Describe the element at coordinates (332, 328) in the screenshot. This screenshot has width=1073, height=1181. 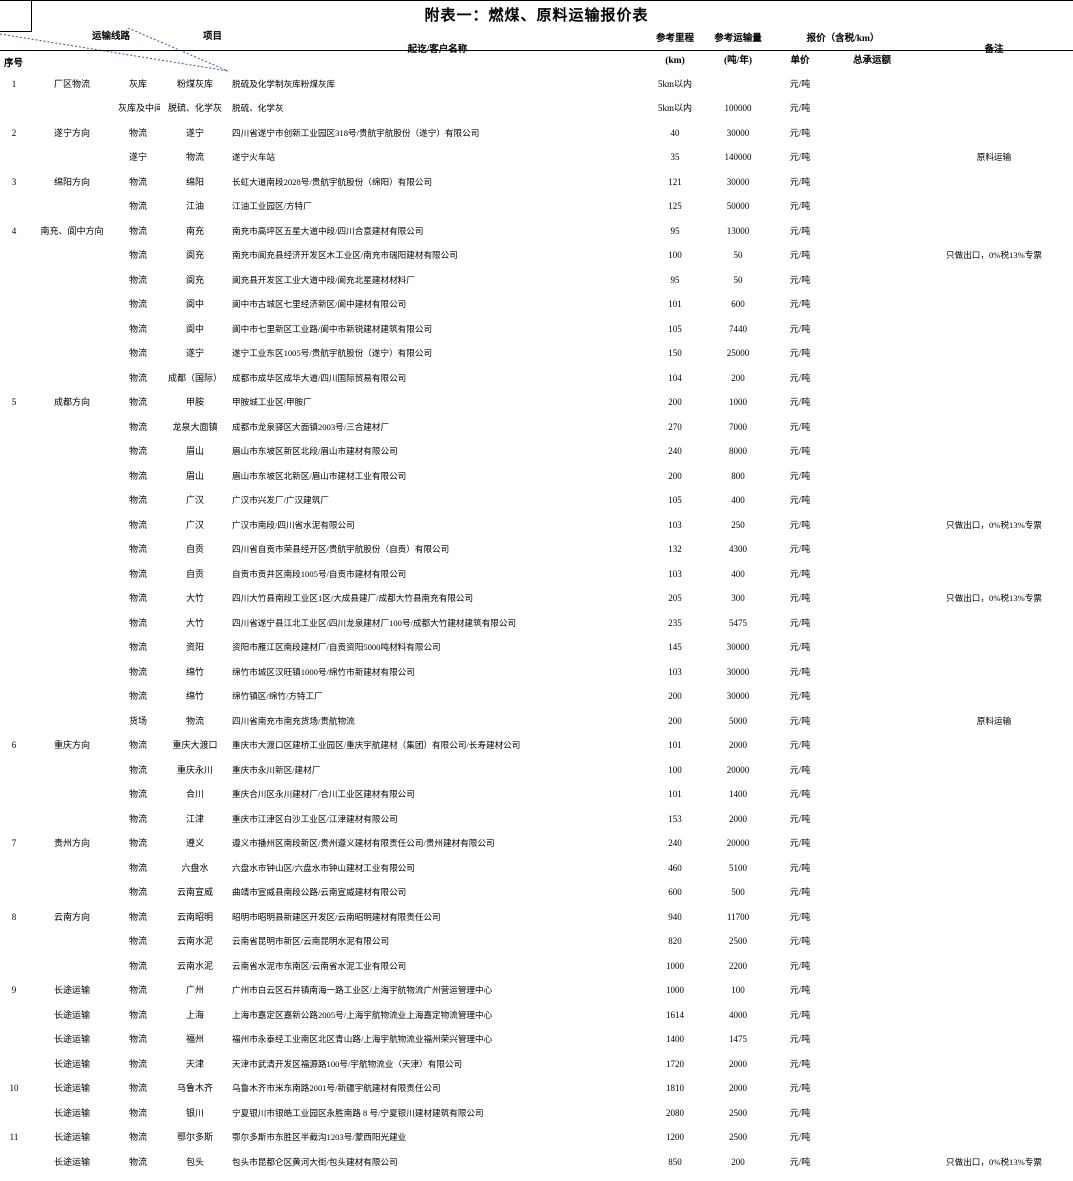
I see `row-cell-description: 阆中市七里新区工业路/阆中市新锐建材建筑有限公司` at that location.